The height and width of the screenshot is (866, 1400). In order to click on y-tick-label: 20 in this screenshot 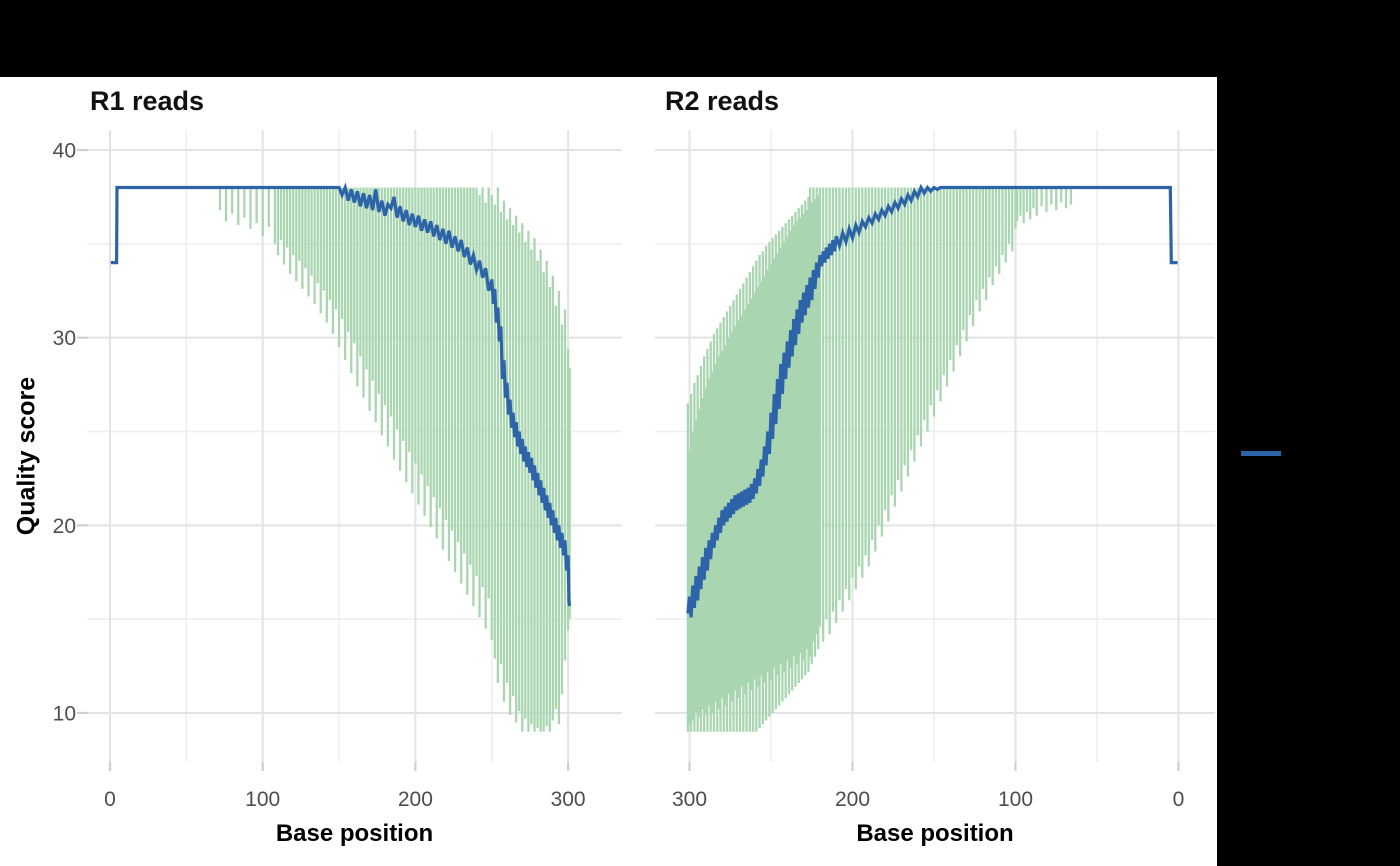, I will do `click(64, 526)`.